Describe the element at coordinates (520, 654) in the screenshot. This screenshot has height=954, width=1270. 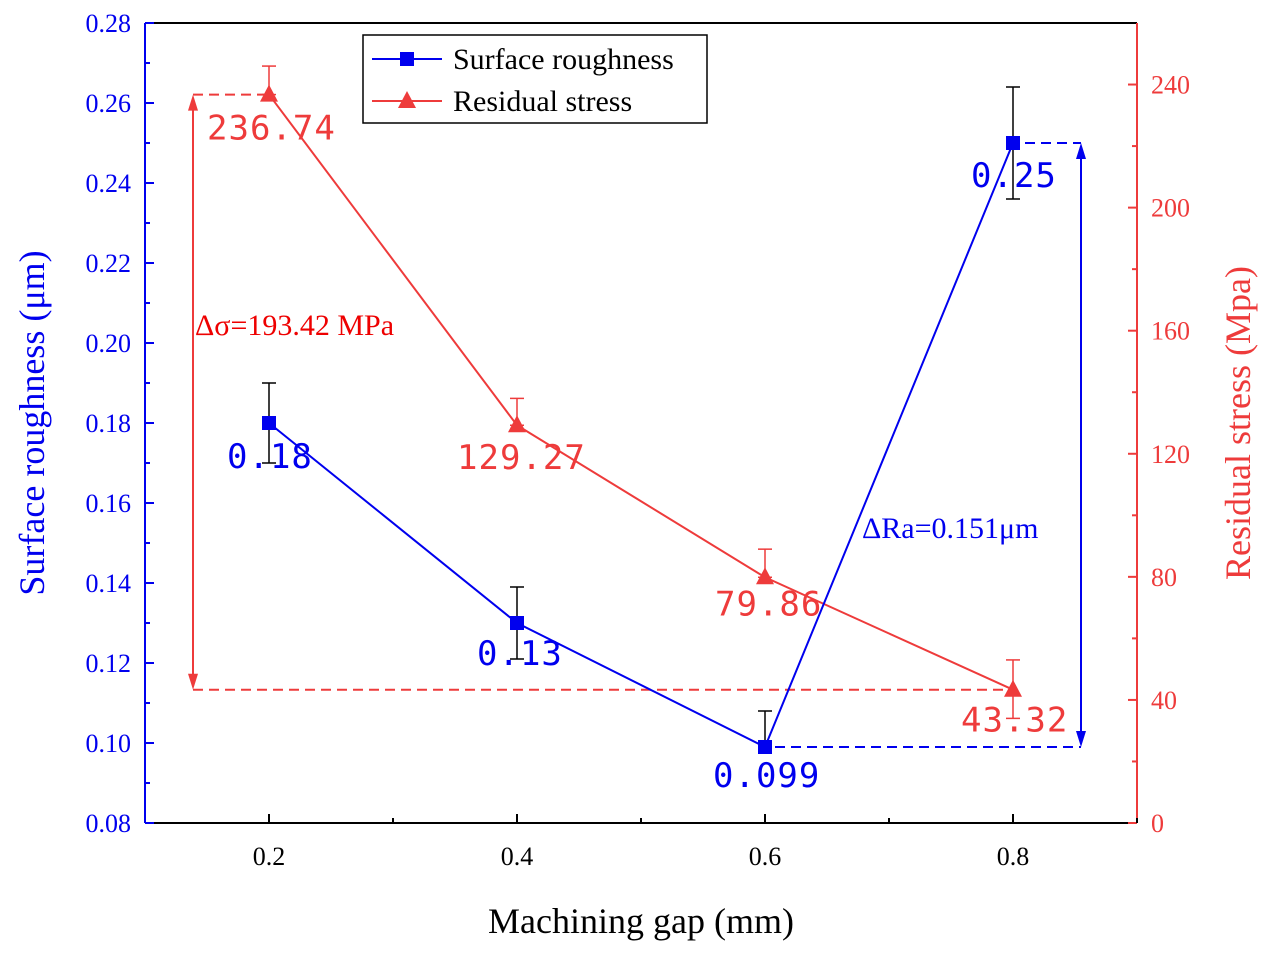
I see `surface-roughness-data-label: 0.13` at that location.